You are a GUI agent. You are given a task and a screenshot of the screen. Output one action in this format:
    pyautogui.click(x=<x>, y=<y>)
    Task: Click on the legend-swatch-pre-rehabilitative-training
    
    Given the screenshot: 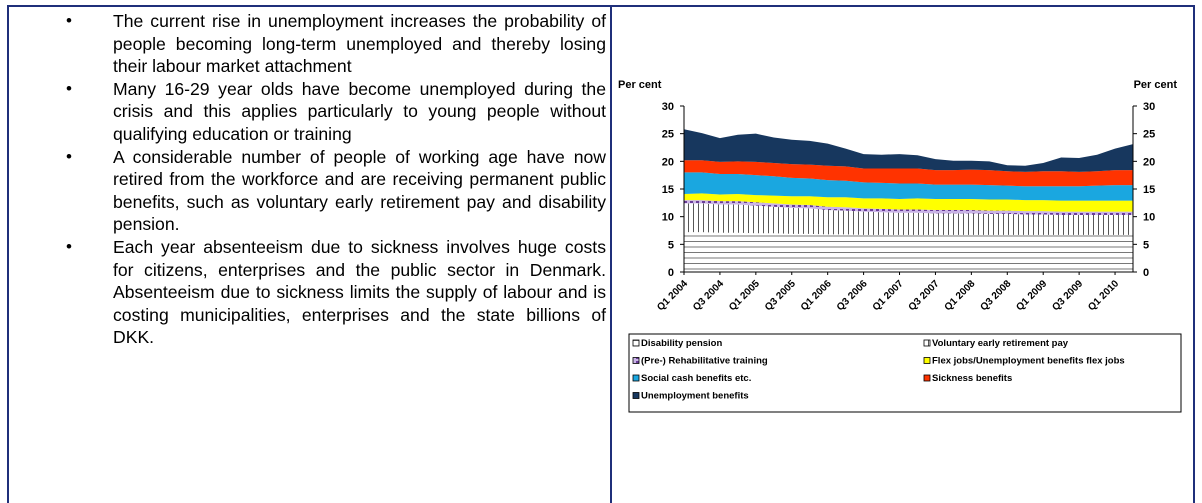 What is the action you would take?
    pyautogui.click(x=636, y=360)
    